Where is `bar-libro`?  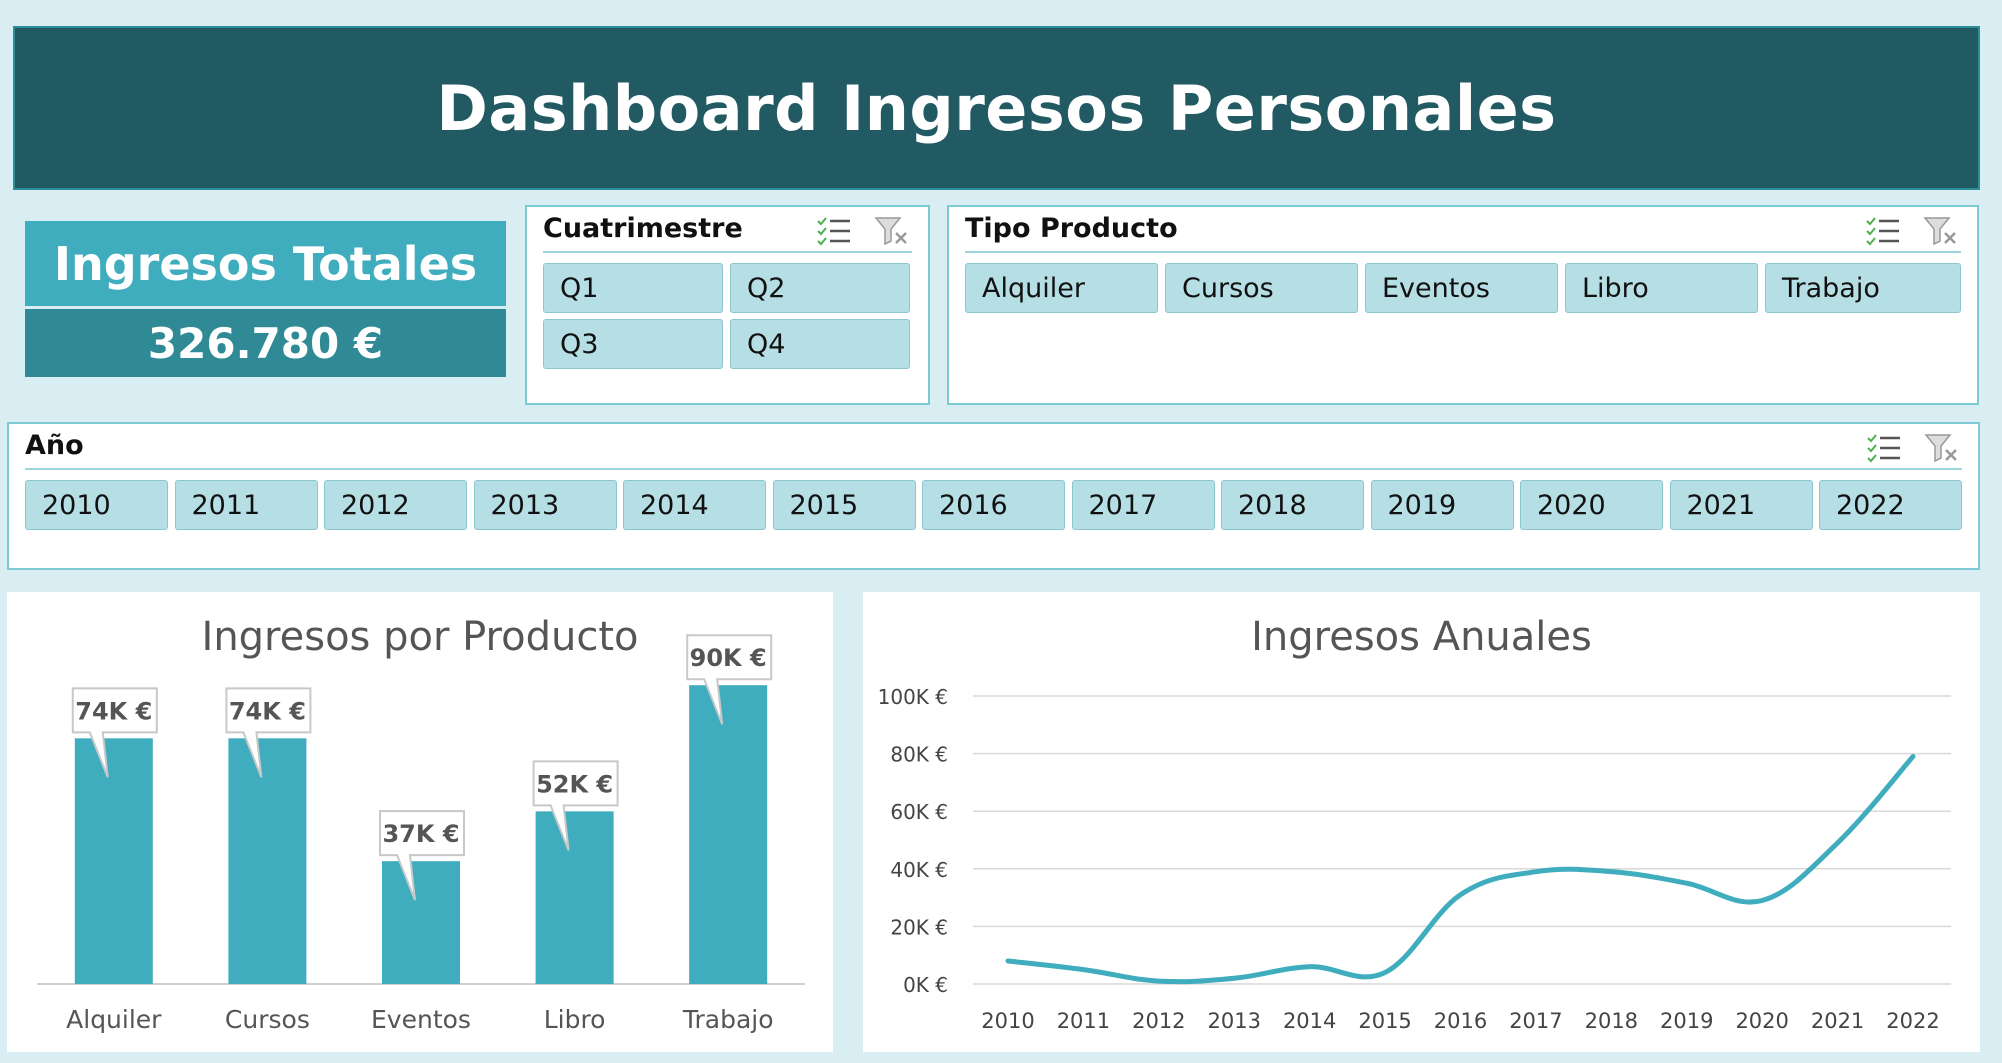
bar-libro is located at coordinates (574, 897).